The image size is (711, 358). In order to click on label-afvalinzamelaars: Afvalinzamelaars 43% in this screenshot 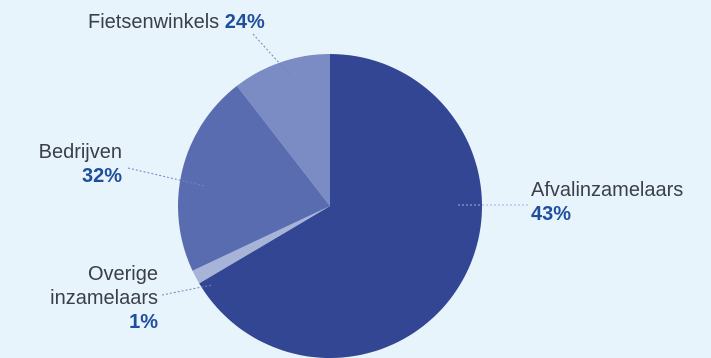, I will do `click(607, 202)`.